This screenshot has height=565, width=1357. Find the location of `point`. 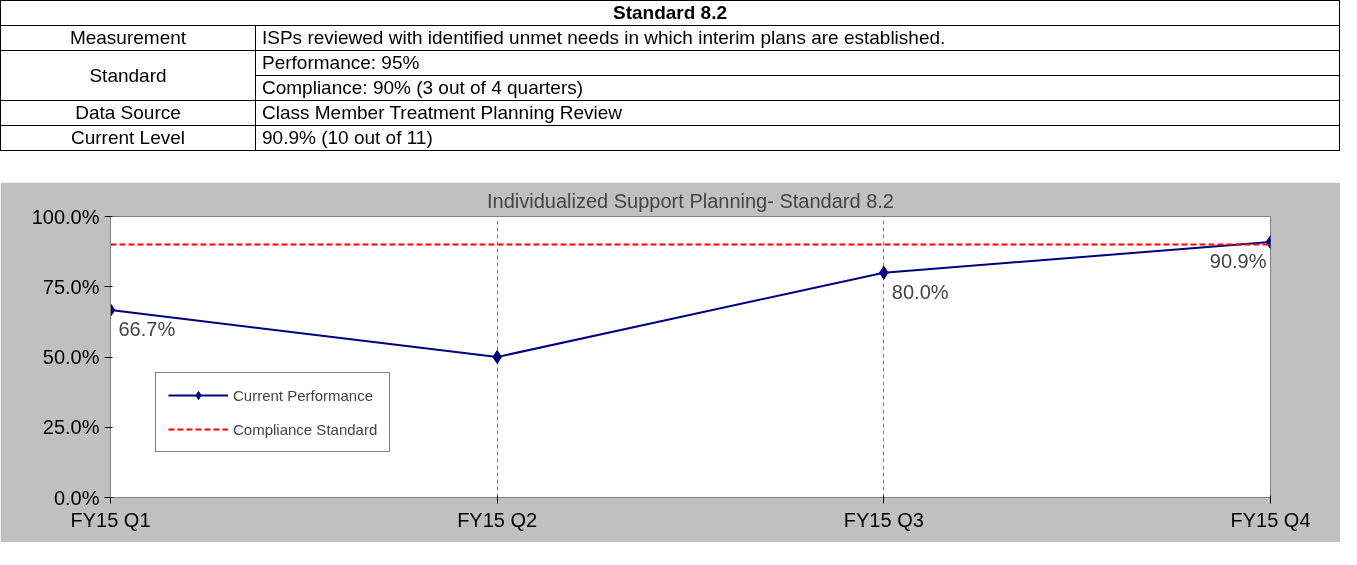

point is located at coordinates (497, 357).